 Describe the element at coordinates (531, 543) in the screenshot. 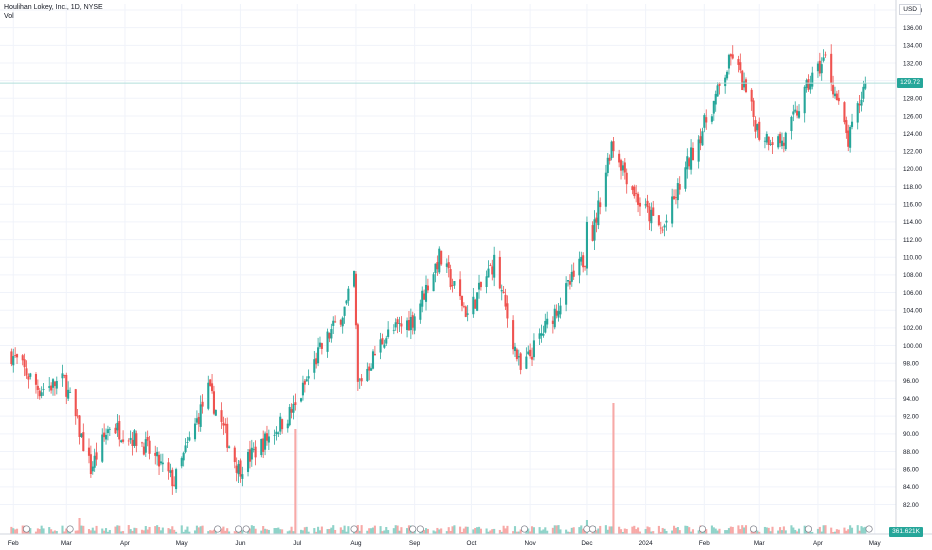

I see `x-tick-label: Nov` at that location.